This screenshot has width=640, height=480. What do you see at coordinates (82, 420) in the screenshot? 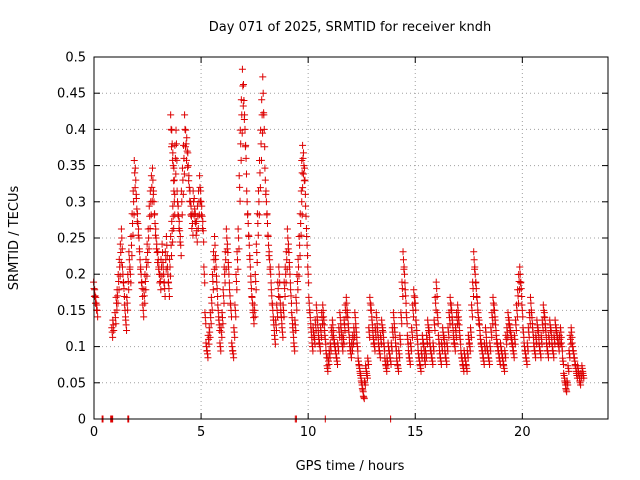
I see `y-tick-label: 0` at bounding box center [82, 420].